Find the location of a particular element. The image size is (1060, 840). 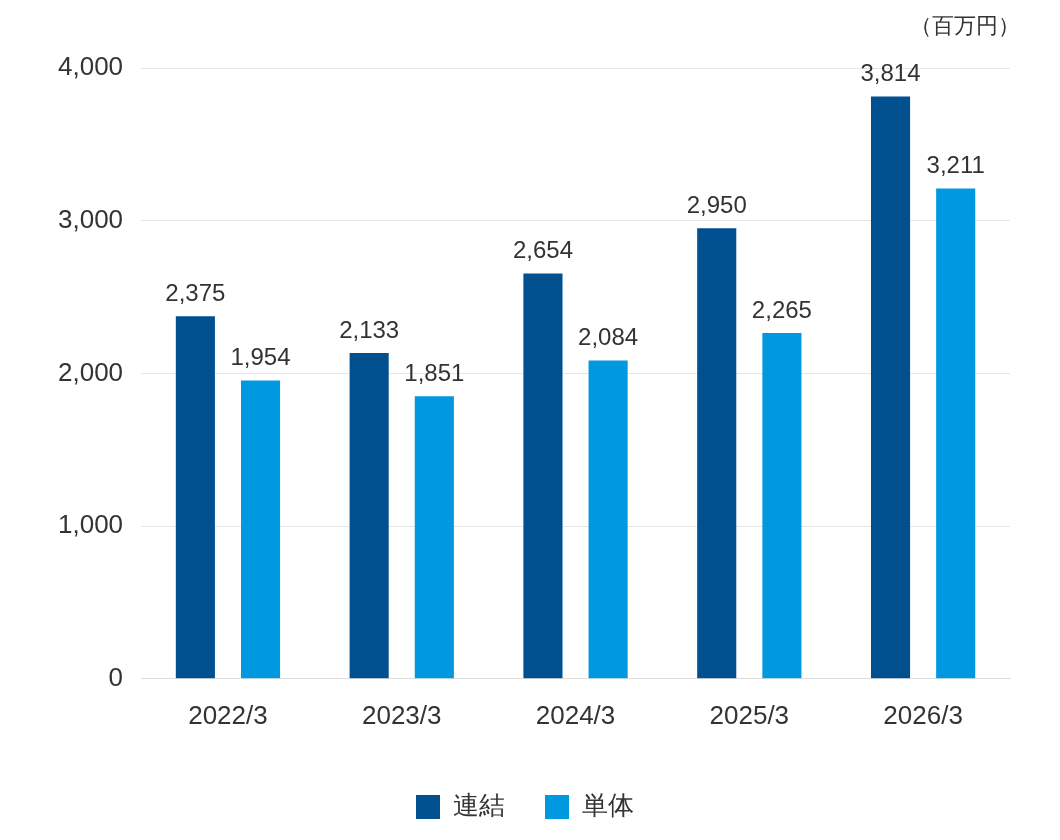

y-tick-label: 3,000 is located at coordinates (90, 218).